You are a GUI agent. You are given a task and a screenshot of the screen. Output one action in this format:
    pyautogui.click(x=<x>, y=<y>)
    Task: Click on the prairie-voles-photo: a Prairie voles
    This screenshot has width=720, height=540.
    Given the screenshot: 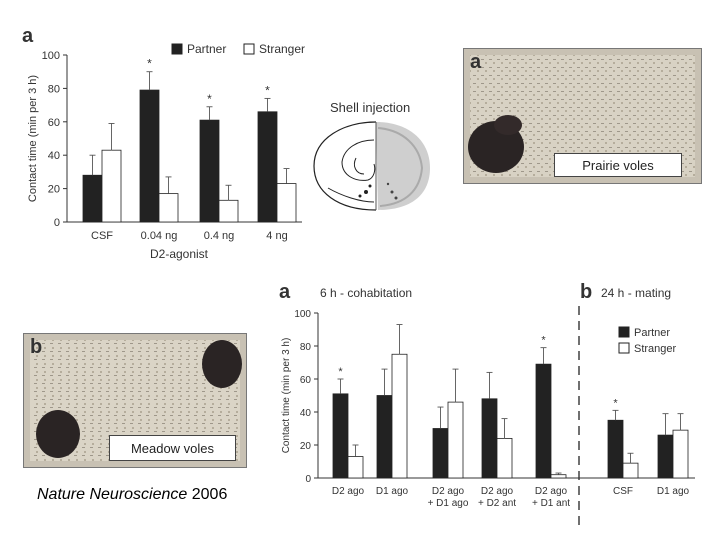 What is the action you would take?
    pyautogui.click(x=582, y=116)
    